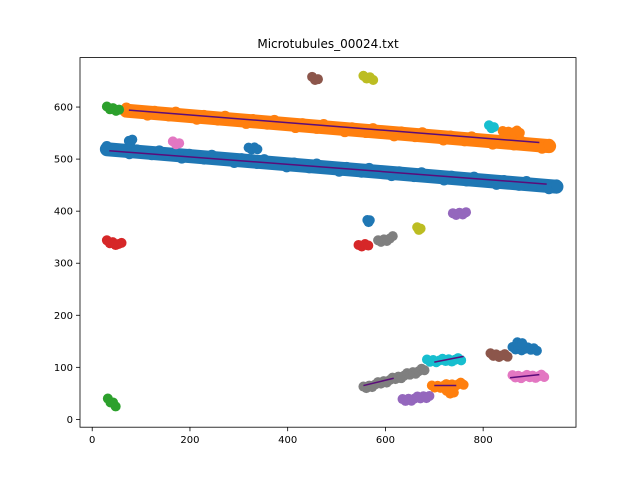 The image size is (640, 480). What do you see at coordinates (63, 108) in the screenshot?
I see `y-tick-label: 600` at bounding box center [63, 108].